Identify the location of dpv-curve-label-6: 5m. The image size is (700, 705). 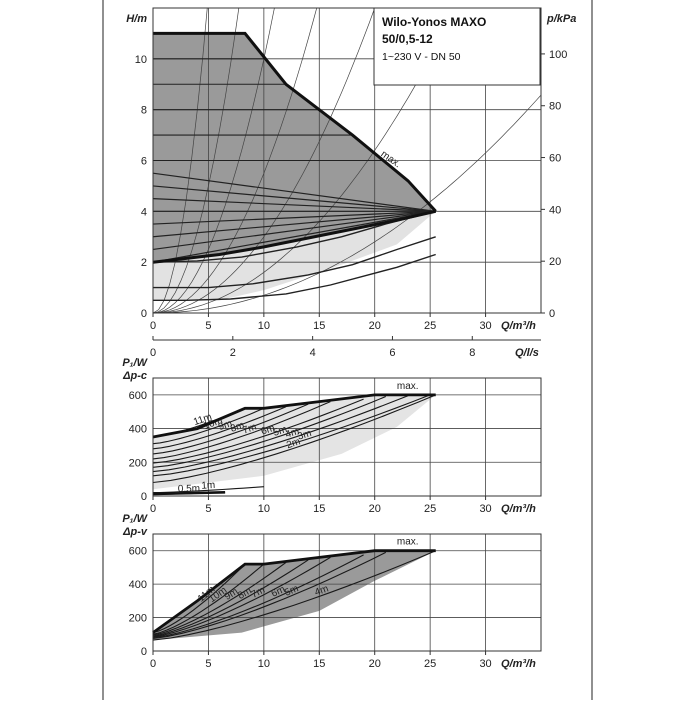
(291, 591).